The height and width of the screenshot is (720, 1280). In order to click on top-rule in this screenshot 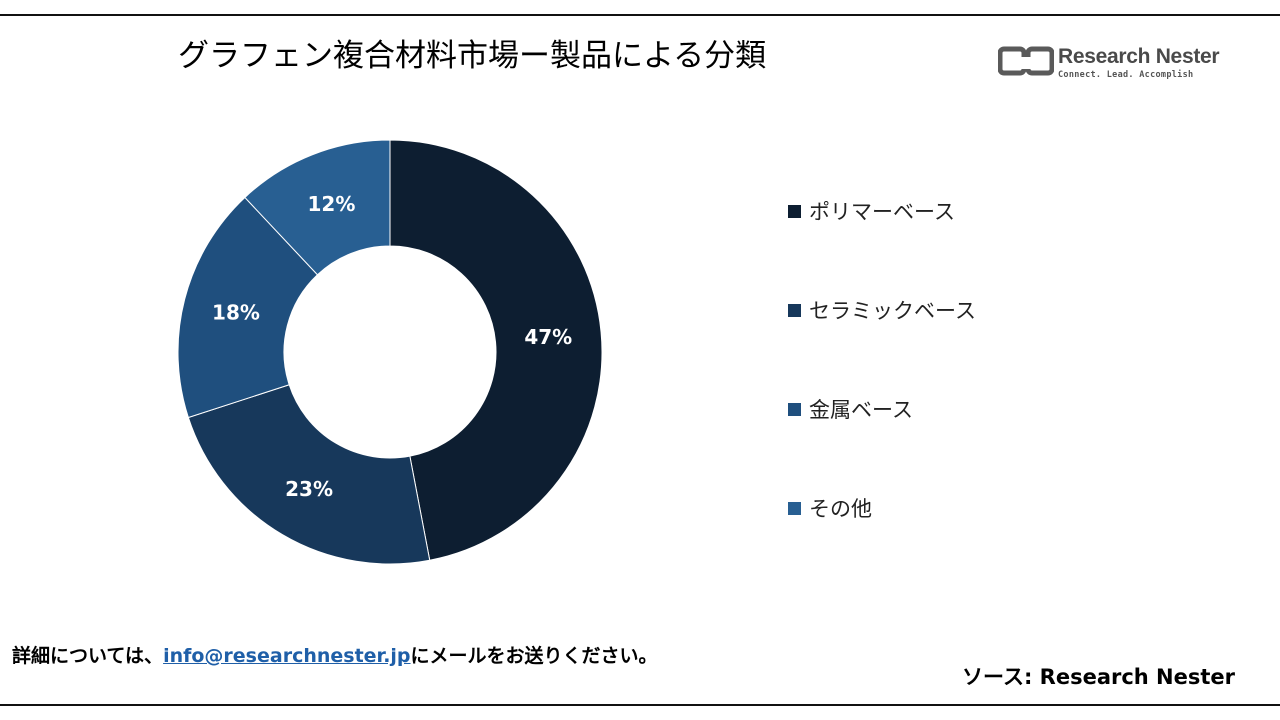, I will do `click(640, 15)`.